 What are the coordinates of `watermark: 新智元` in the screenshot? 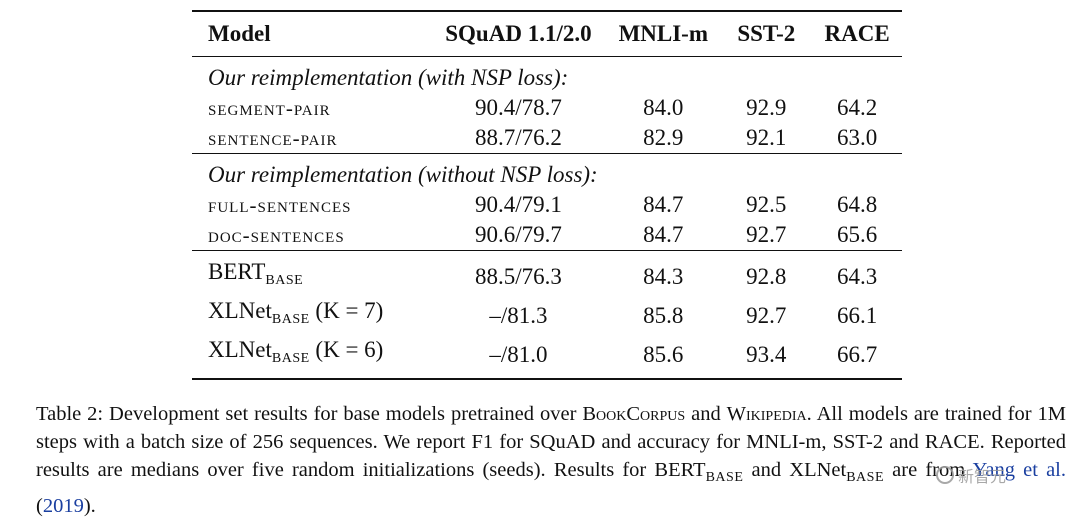 It's located at (986, 475).